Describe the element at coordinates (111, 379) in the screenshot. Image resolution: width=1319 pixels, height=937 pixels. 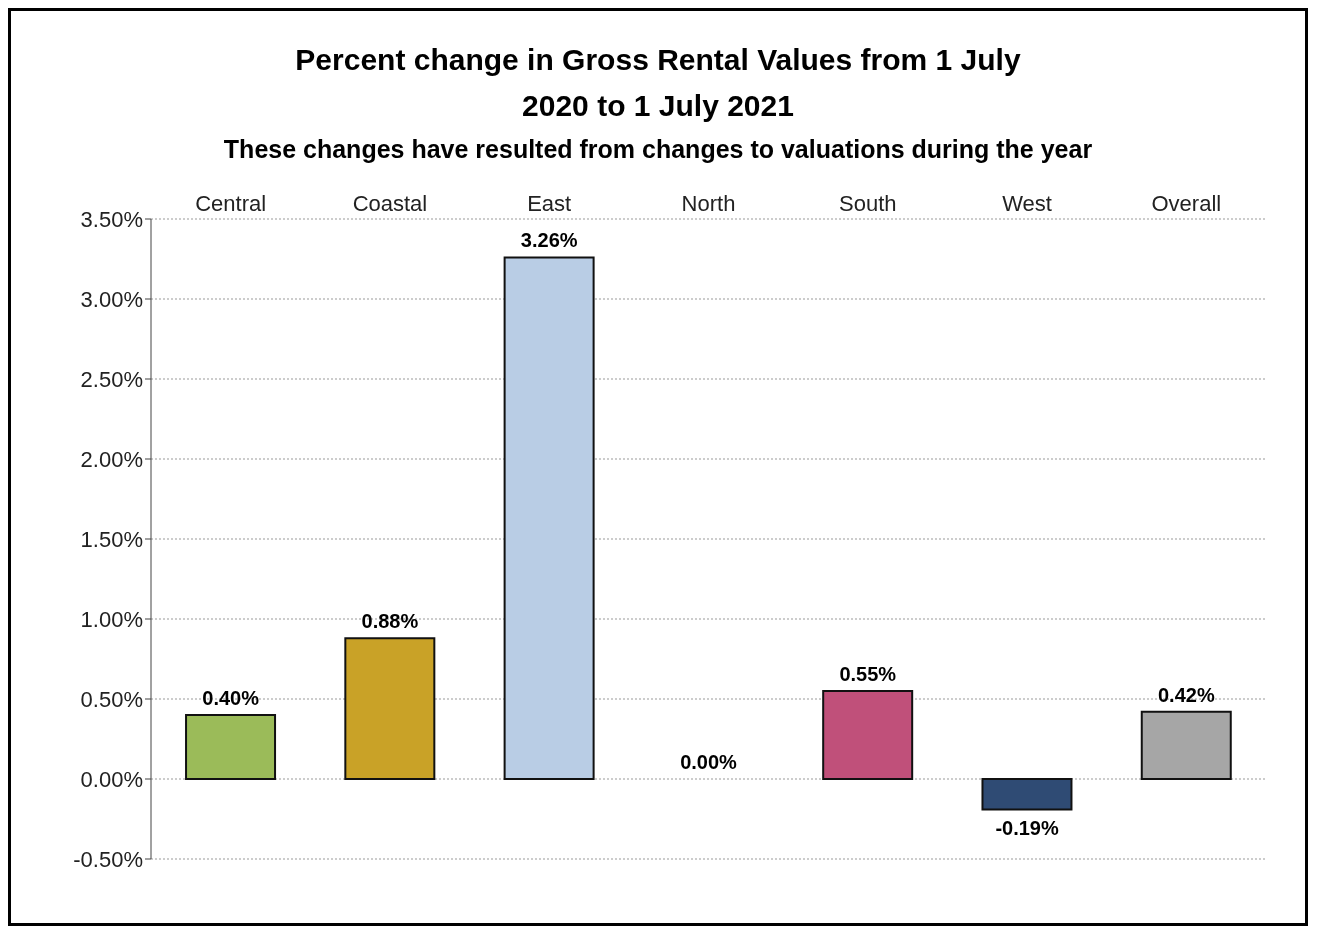
I see `y-tick-label: 2.50%` at that location.